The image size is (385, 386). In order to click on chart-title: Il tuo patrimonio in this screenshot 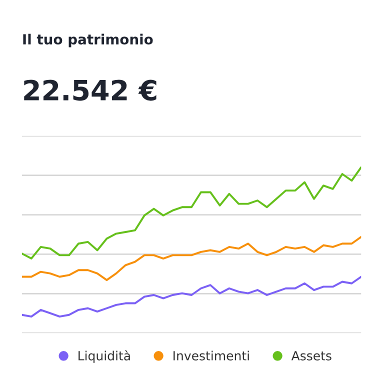, I will do `click(88, 41)`.